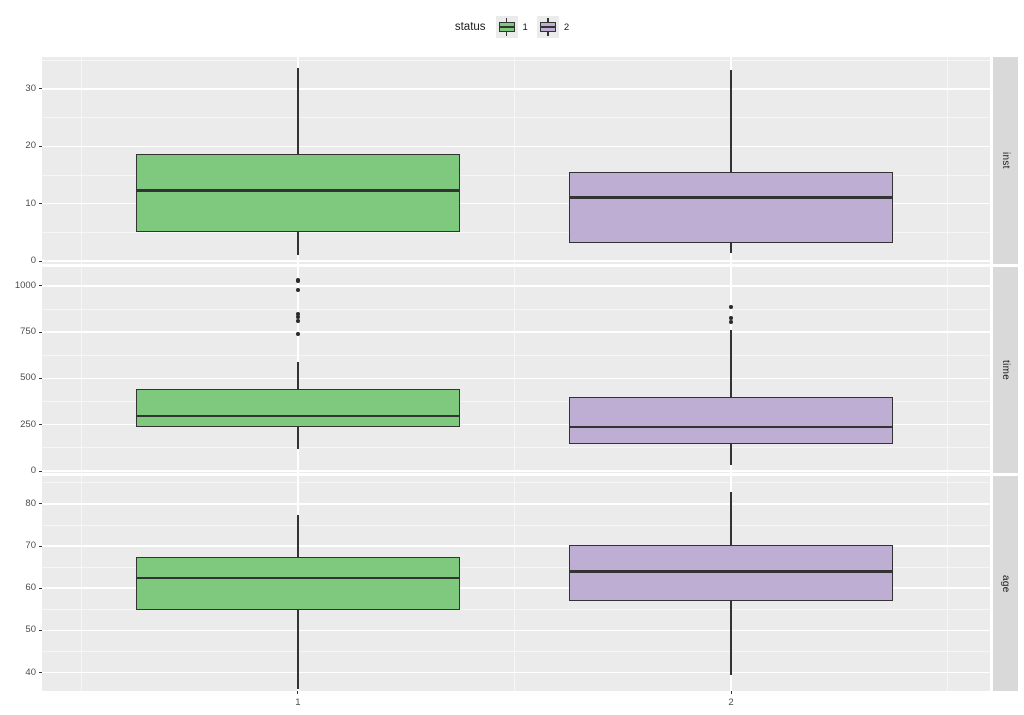 This screenshot has height=715, width=1024. What do you see at coordinates (25, 285) in the screenshot?
I see `y-tick-label: 1000` at bounding box center [25, 285].